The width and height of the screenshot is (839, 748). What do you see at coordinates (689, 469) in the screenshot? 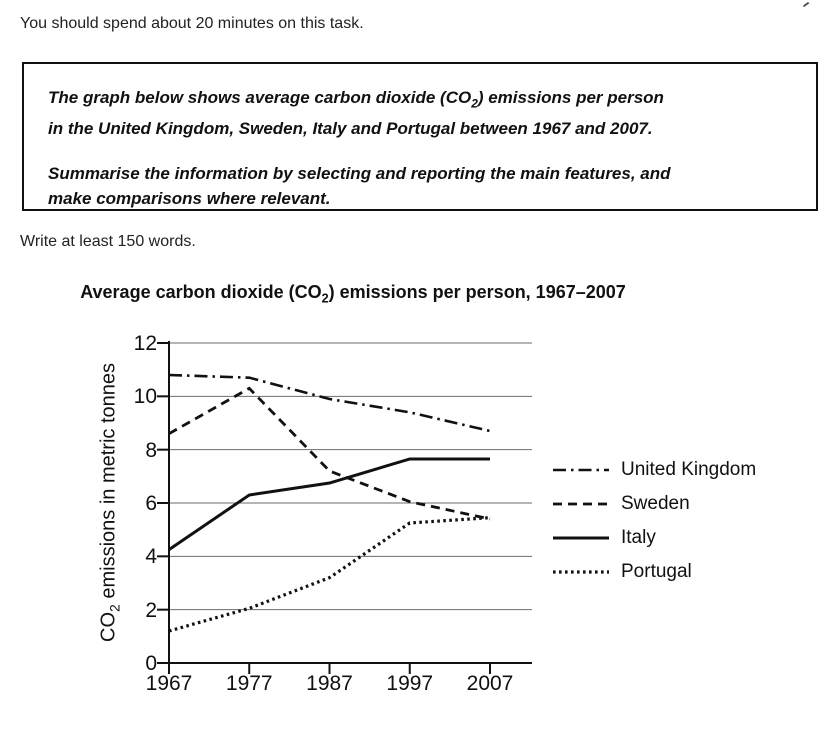
I see `legend-label: United Kingdom` at bounding box center [689, 469].